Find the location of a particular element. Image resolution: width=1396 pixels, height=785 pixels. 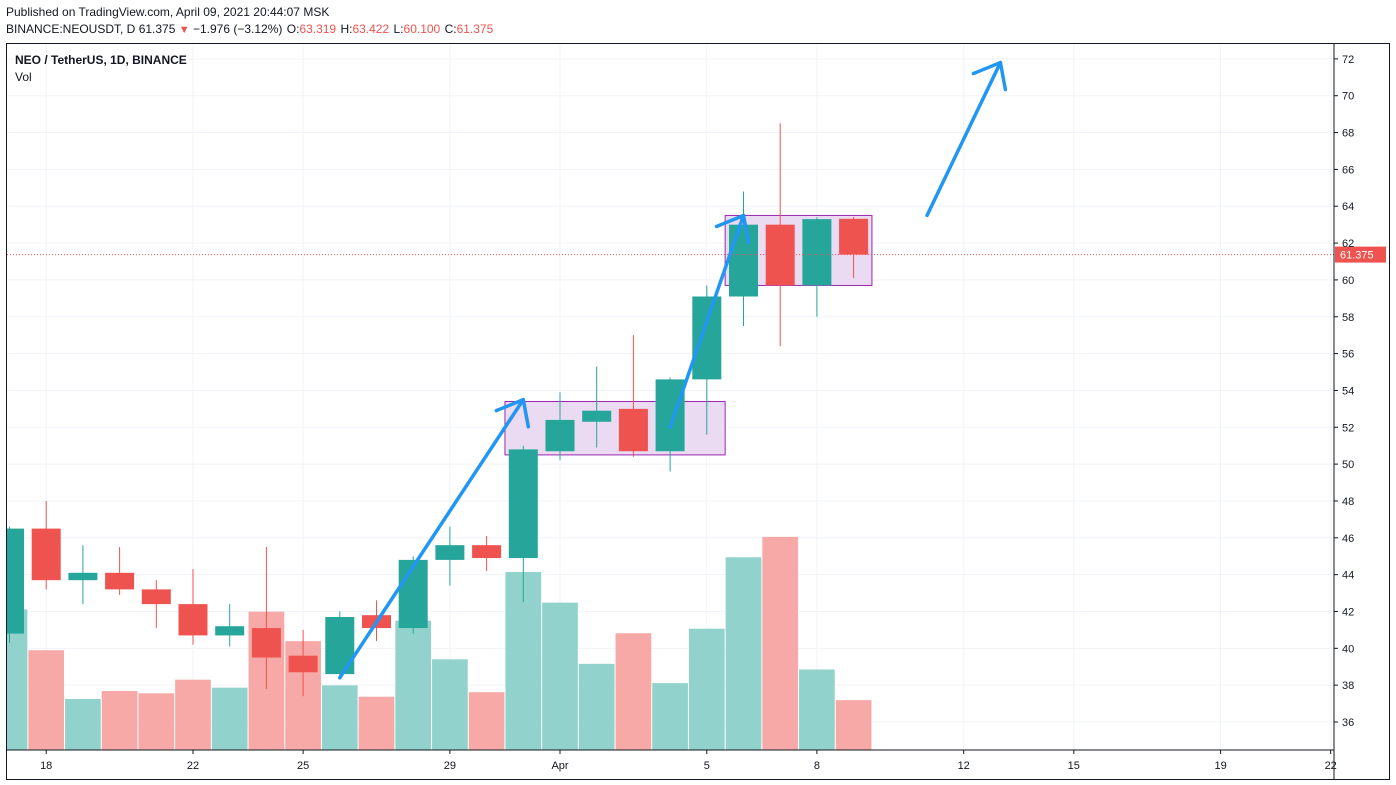

y-tick-label: 68 is located at coordinates (1348, 134).